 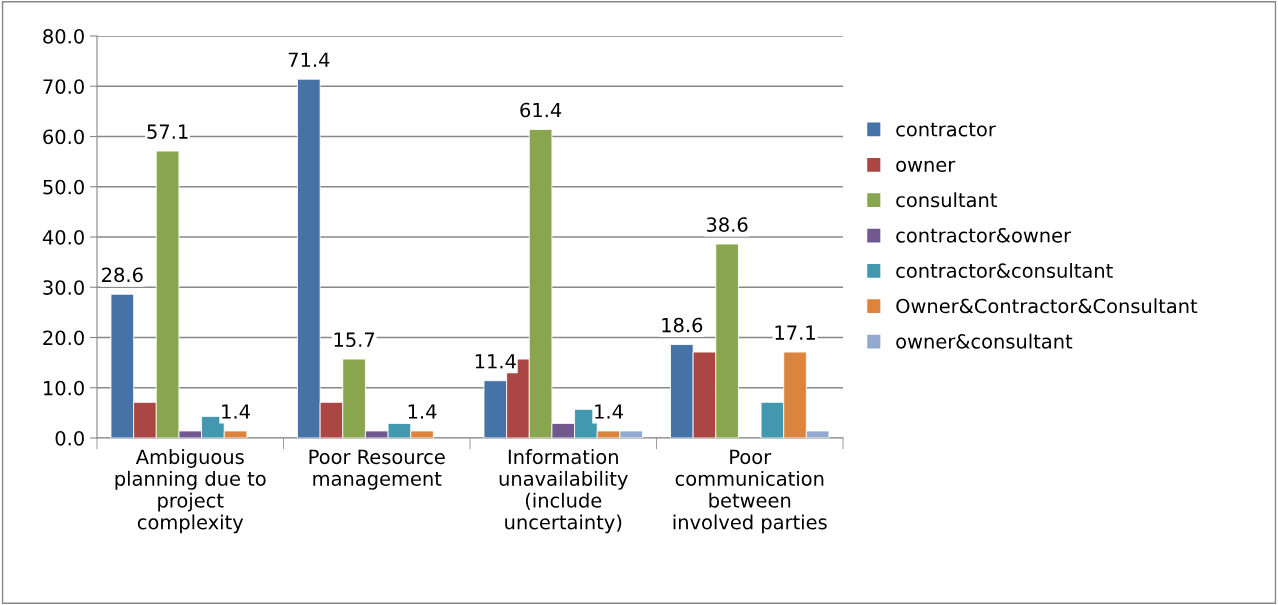 What do you see at coordinates (167, 131) in the screenshot?
I see `data-label: 57.1` at bounding box center [167, 131].